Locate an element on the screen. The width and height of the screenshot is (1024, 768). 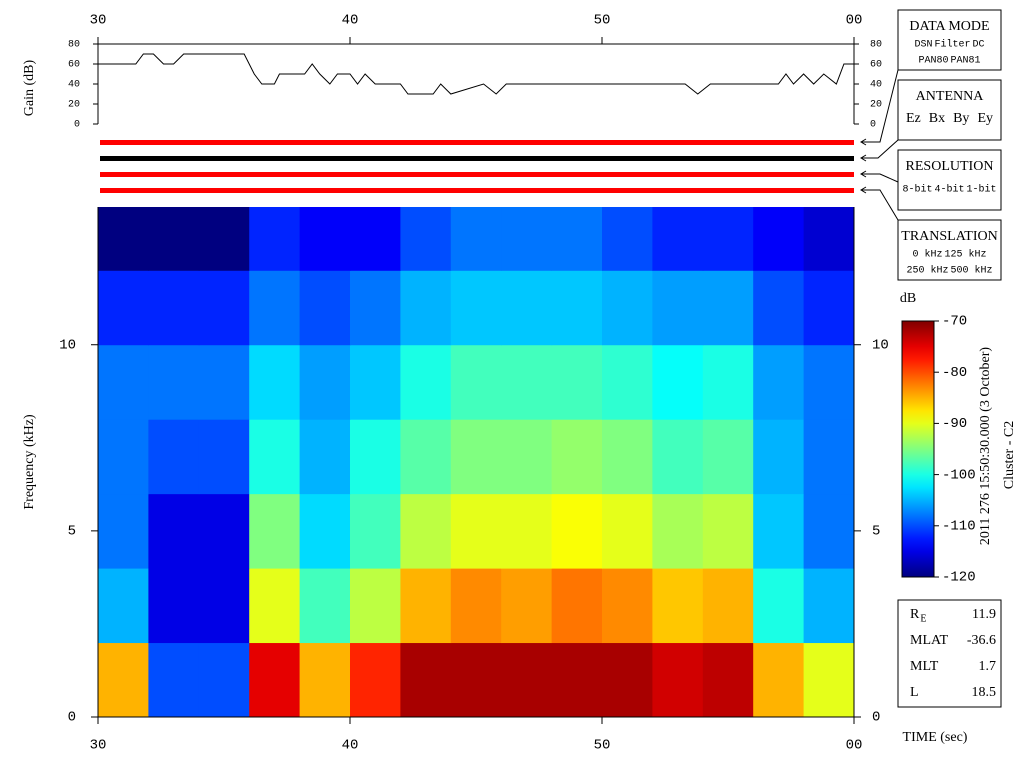
status-item: 500 kHz is located at coordinates (972, 271).